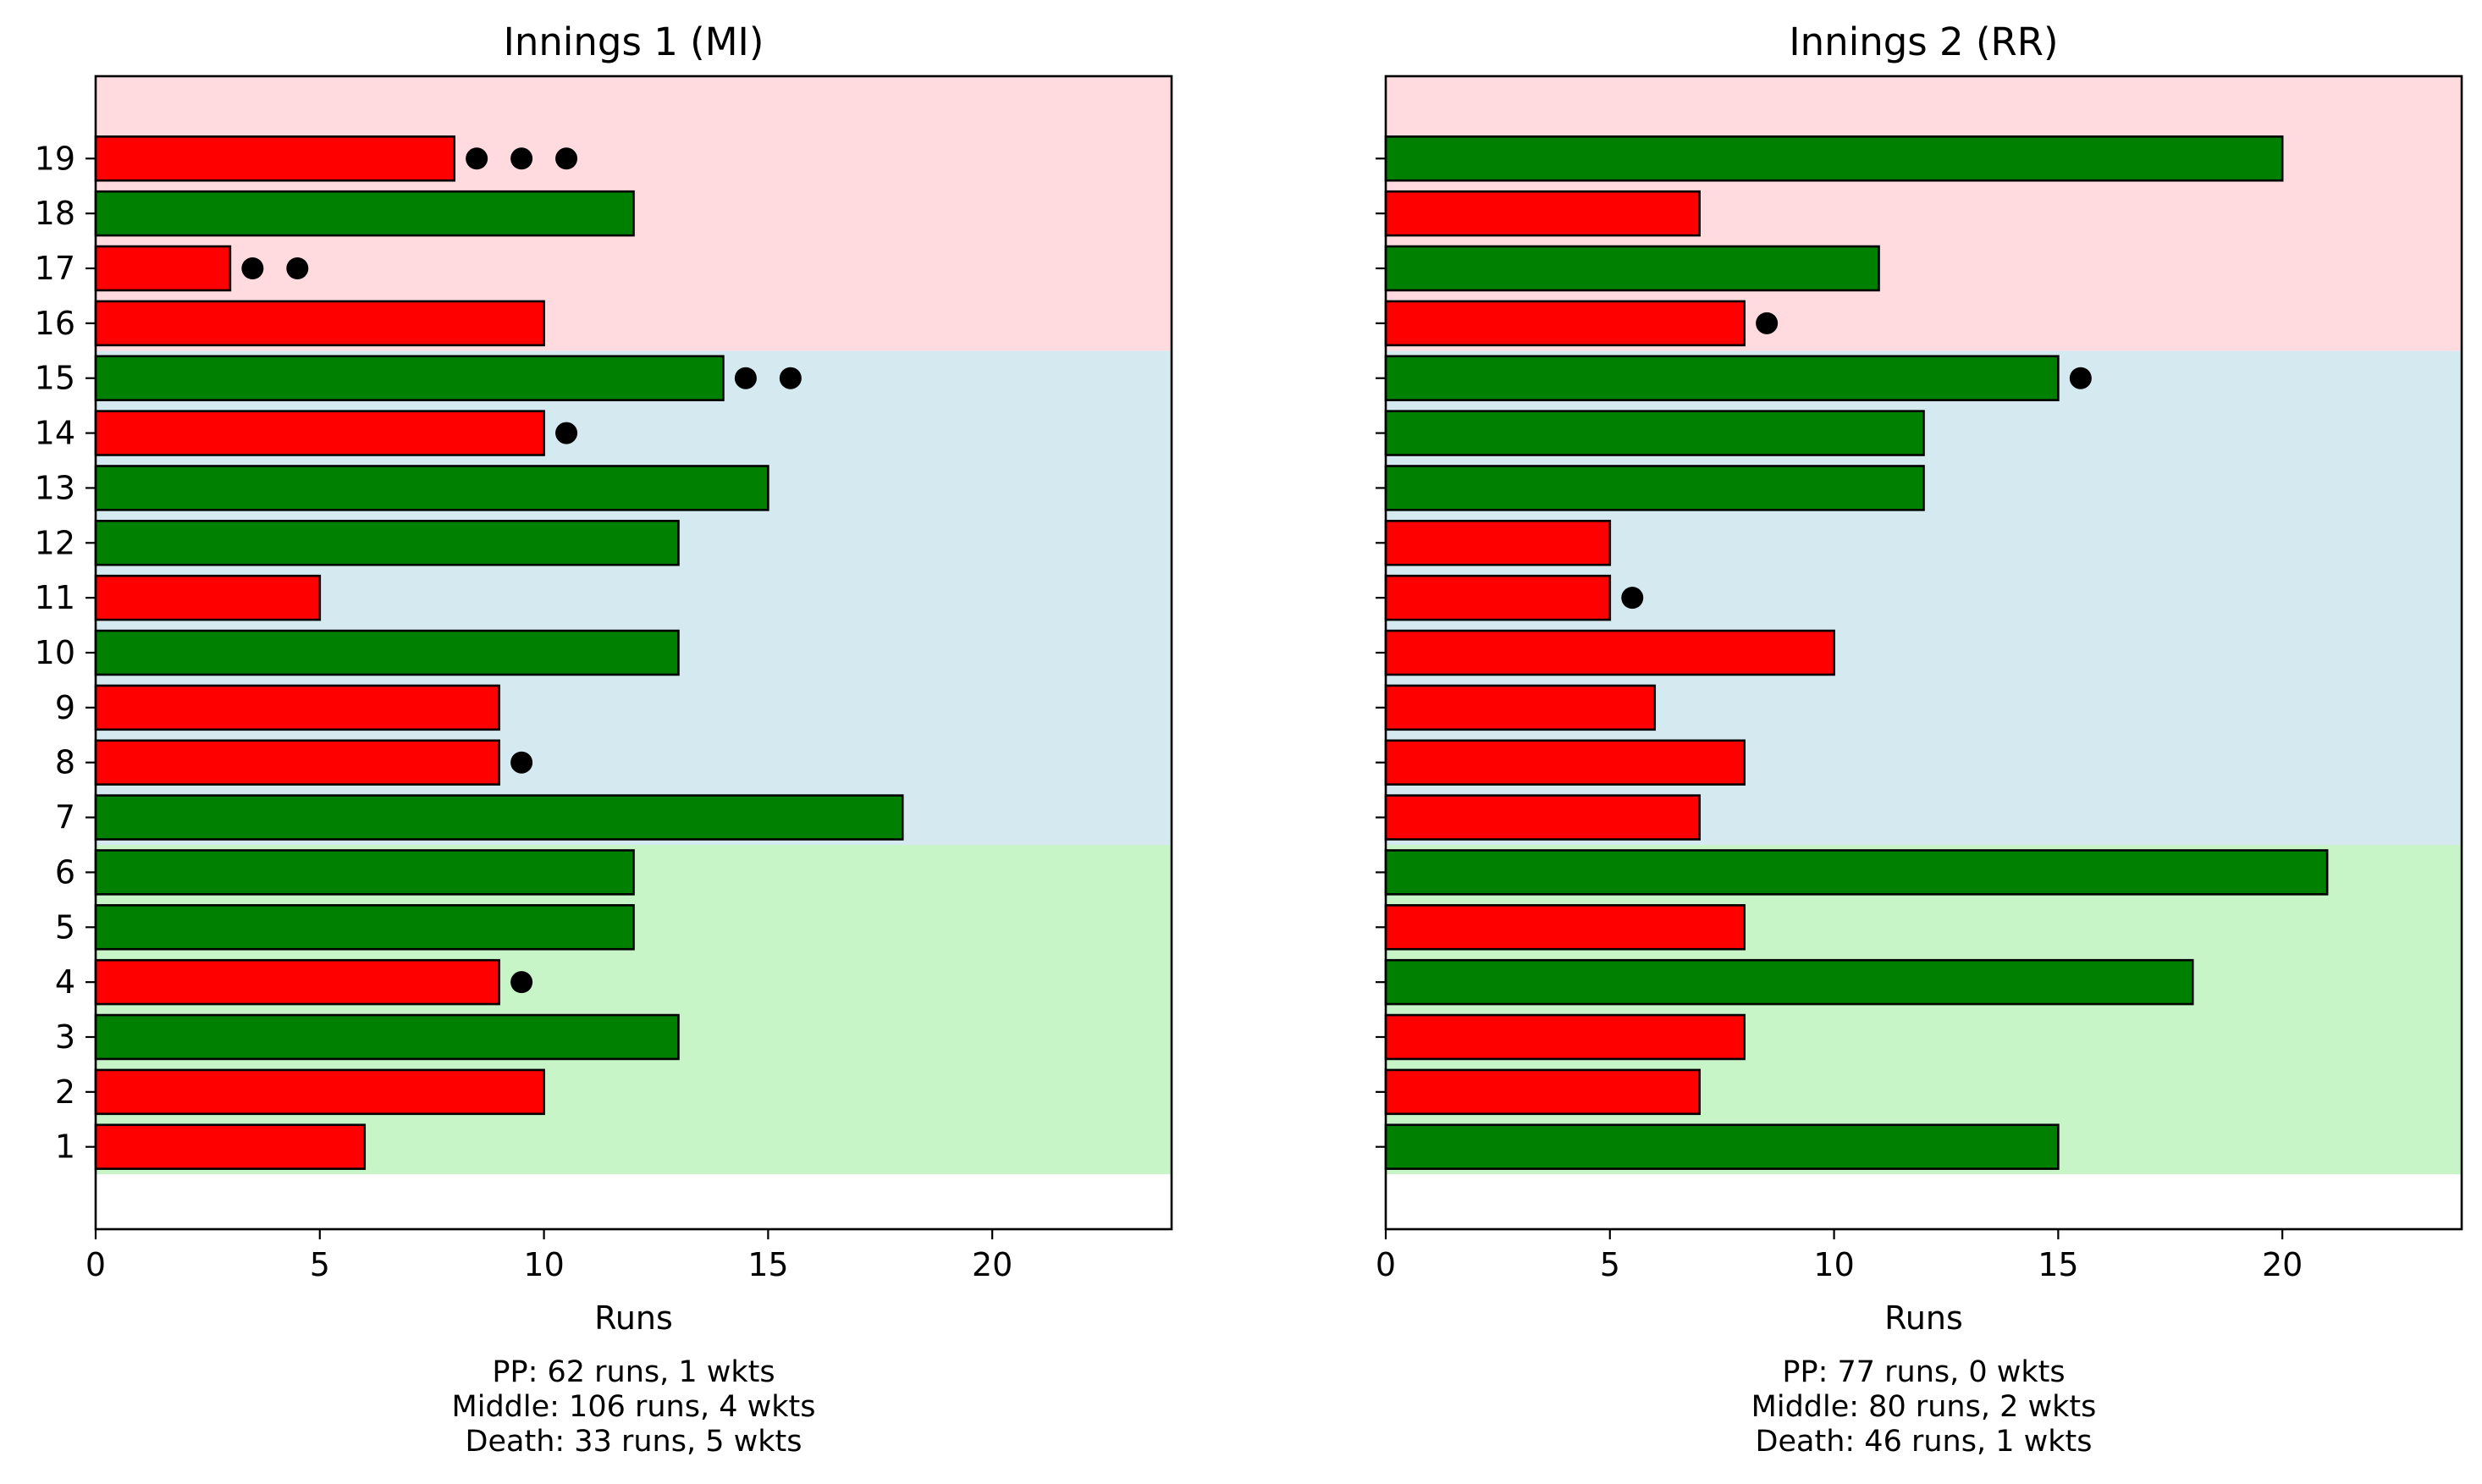 This screenshot has height=1484, width=2482. I want to click on y-tick-label: 7, so click(65, 817).